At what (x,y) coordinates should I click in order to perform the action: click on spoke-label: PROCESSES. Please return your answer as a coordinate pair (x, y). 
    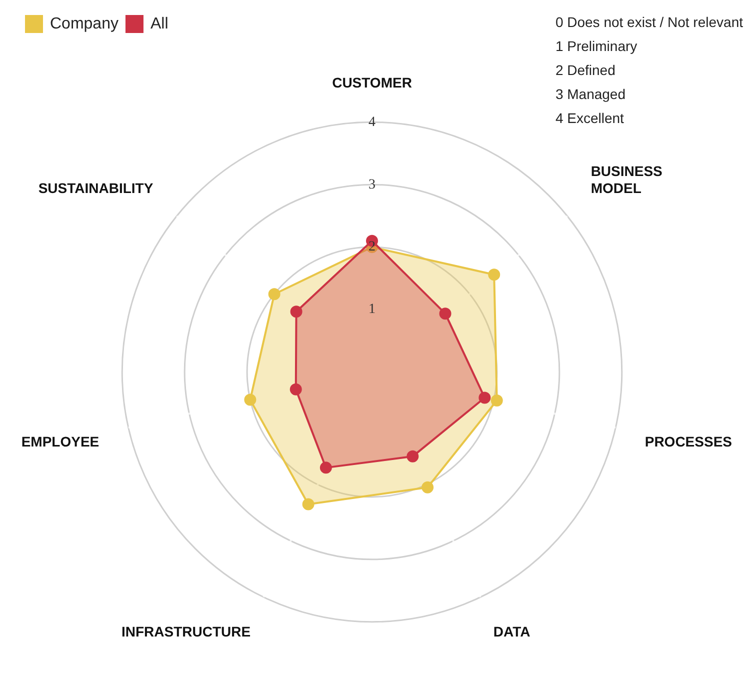
    Looking at the image, I should click on (688, 442).